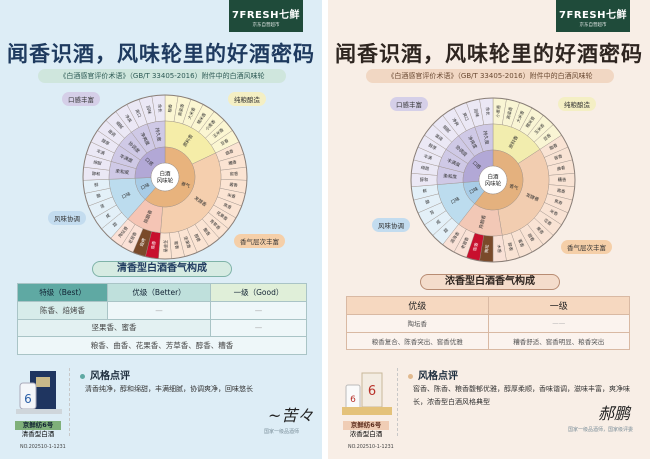  Describe the element at coordinates (410, 376) in the screenshot. I see `bullet-icon` at that location.